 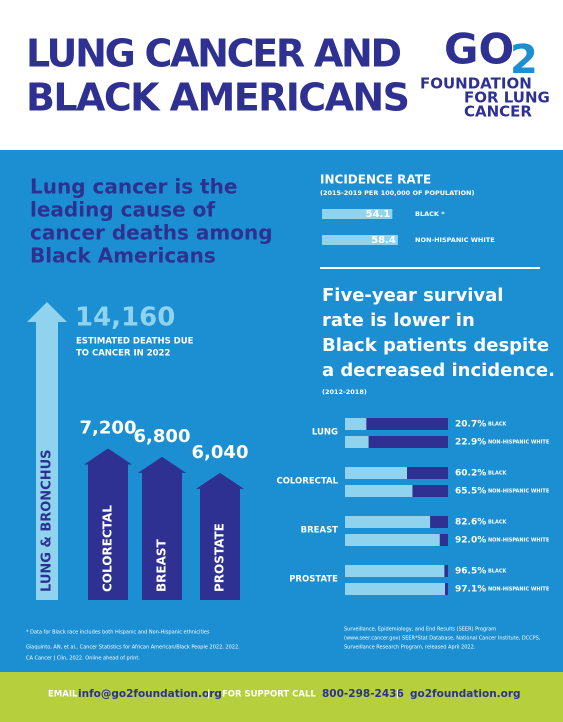 I want to click on value-label: 96.5%, so click(x=470, y=572).